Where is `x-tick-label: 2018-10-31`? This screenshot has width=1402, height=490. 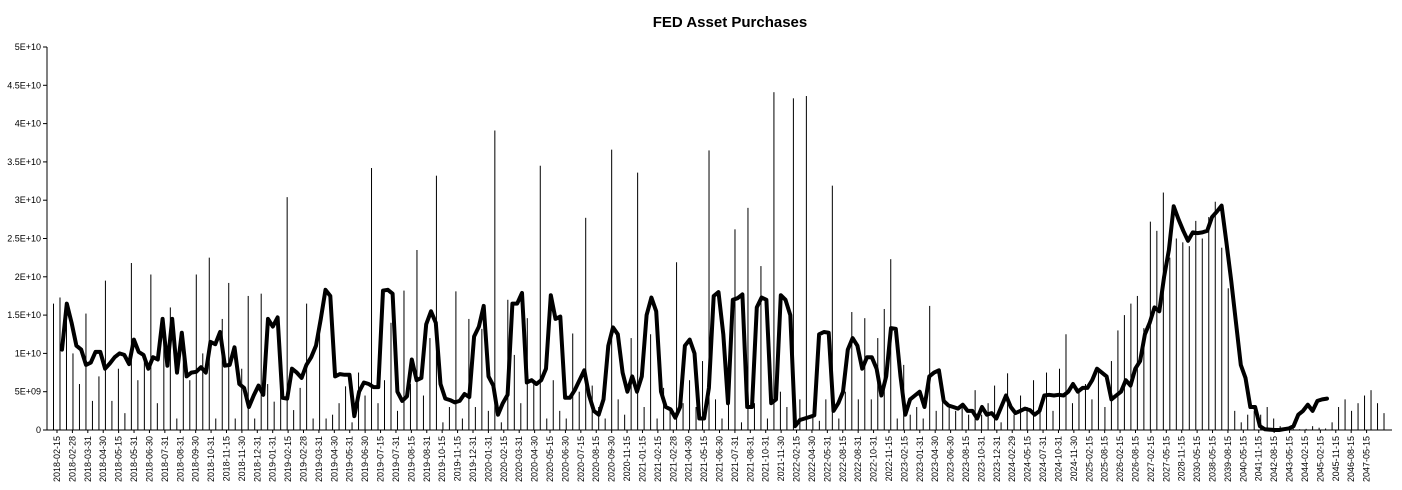
x-tick-label: 2018-10-31 is located at coordinates (211, 459).